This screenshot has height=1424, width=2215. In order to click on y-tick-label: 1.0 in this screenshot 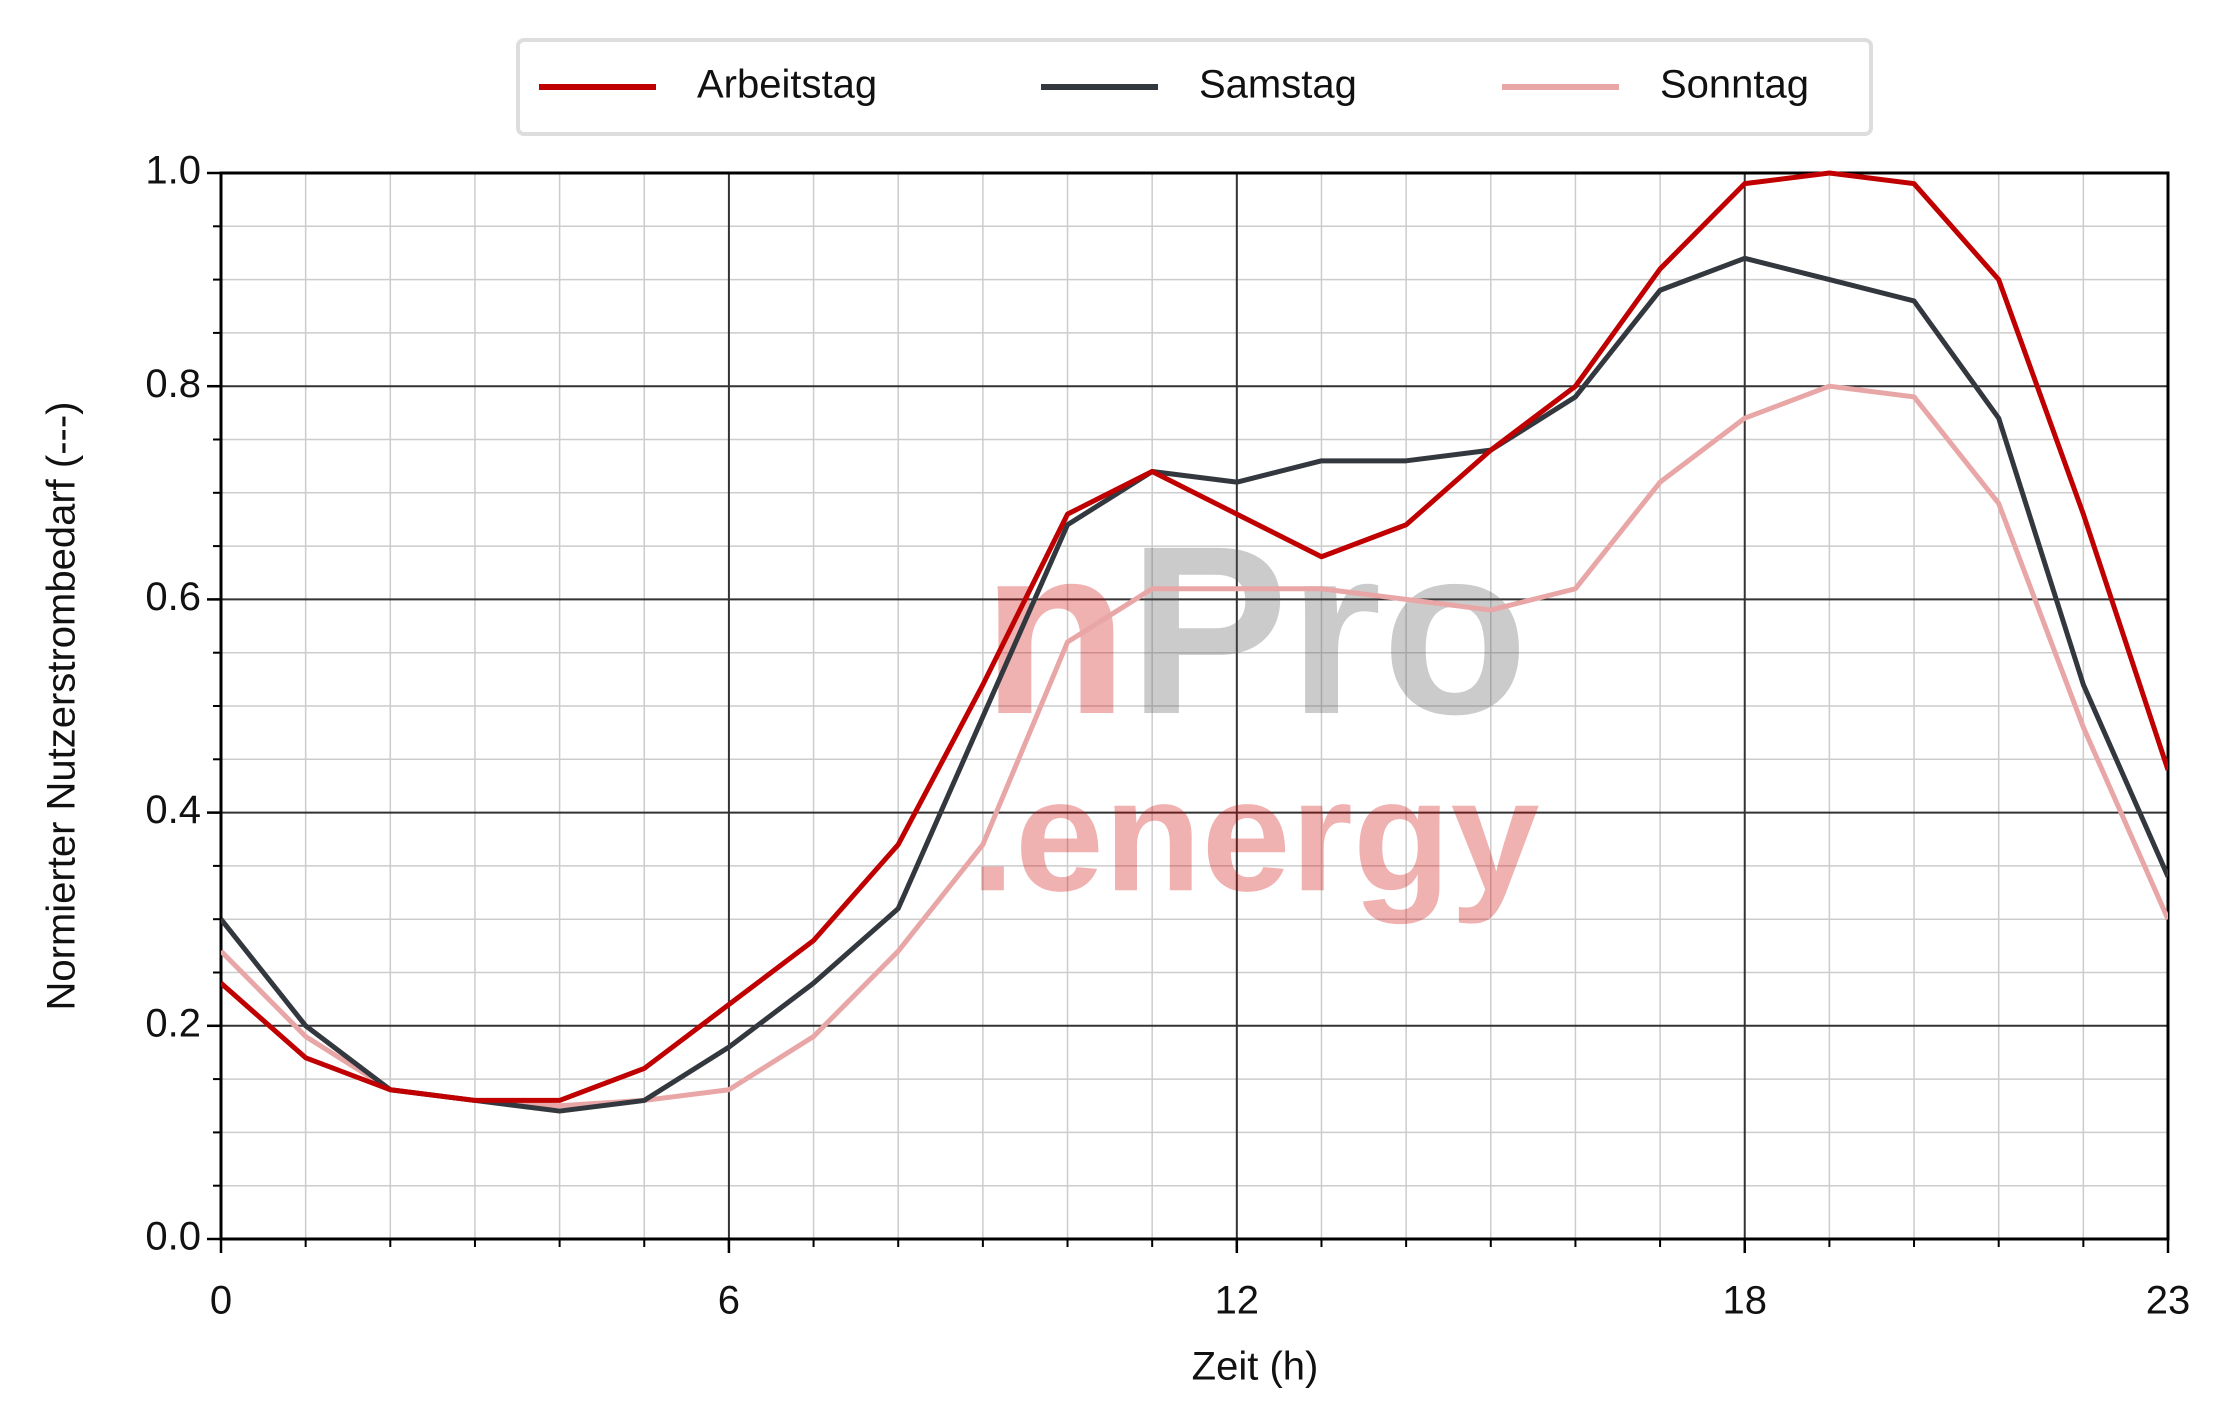, I will do `click(173, 171)`.